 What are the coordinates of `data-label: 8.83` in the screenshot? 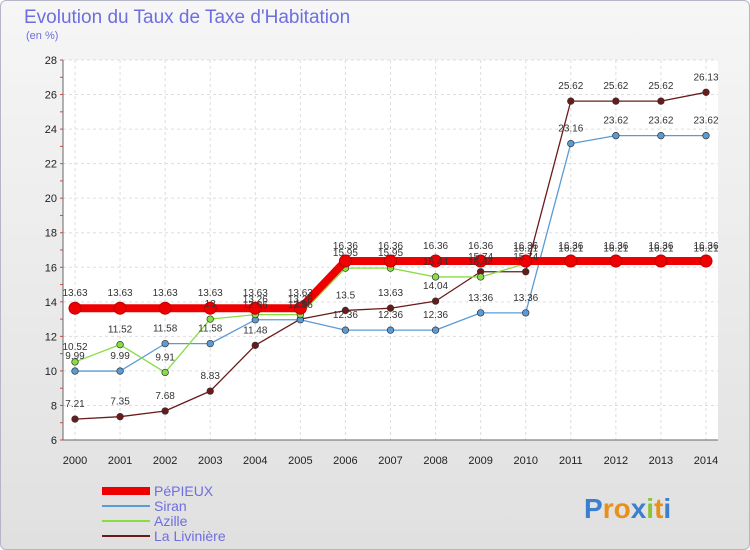 It's located at (210, 376).